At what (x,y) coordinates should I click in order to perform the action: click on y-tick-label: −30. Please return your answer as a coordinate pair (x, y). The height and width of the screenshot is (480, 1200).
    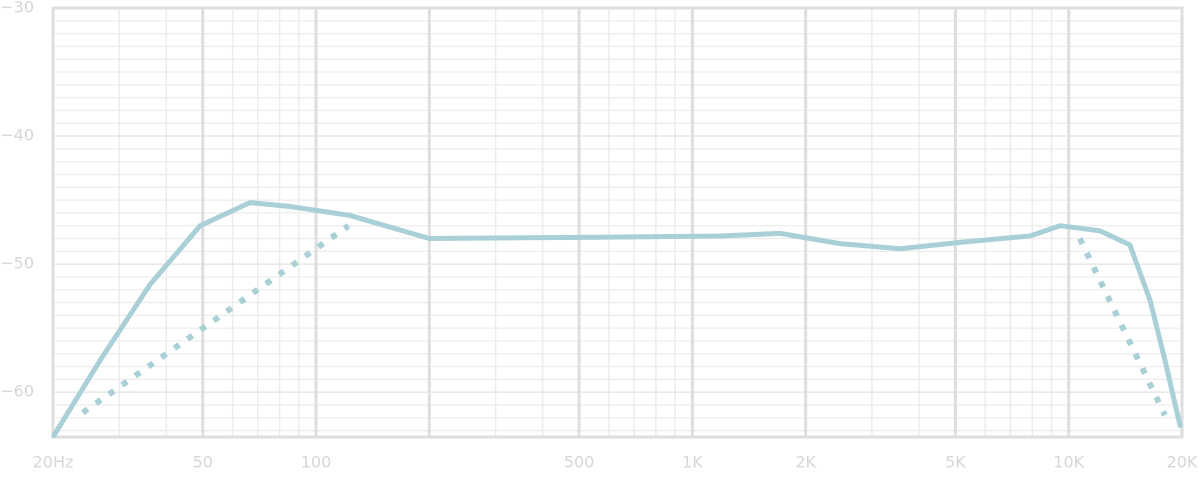
    Looking at the image, I should click on (17, 8).